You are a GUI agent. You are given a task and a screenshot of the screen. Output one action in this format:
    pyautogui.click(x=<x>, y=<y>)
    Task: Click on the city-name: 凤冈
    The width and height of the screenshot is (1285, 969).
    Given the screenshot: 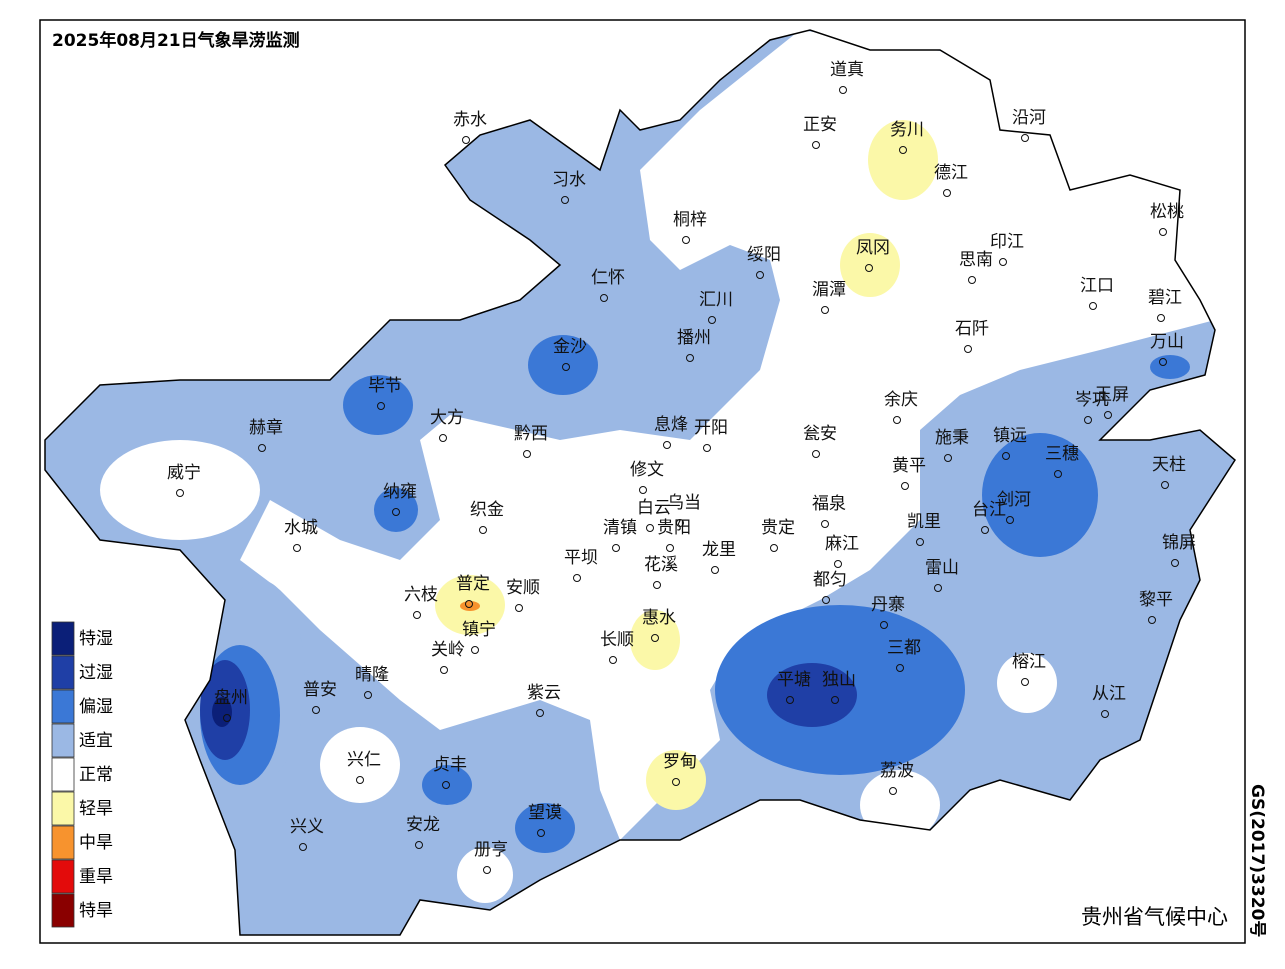 What is the action you would take?
    pyautogui.click(x=873, y=248)
    